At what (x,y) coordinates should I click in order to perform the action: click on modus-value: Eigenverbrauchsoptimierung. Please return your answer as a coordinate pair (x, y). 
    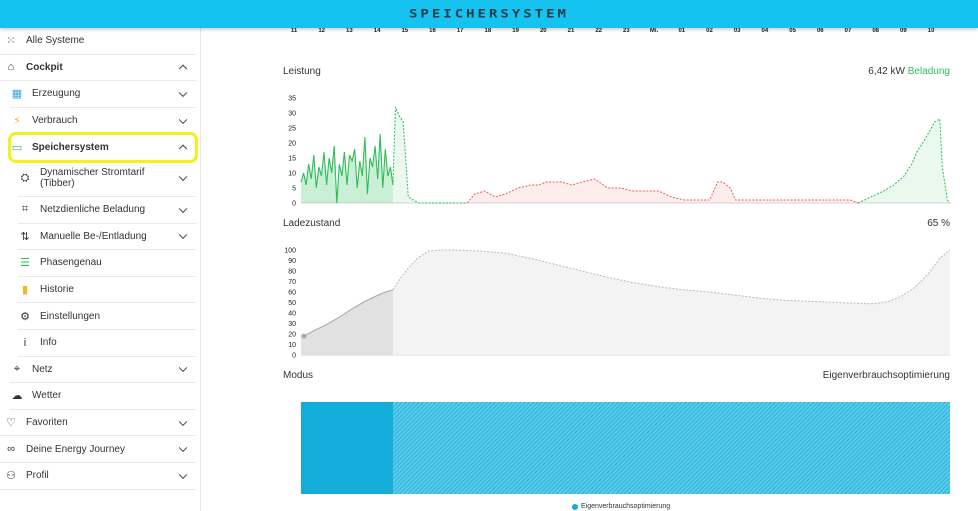
    Looking at the image, I should click on (886, 375).